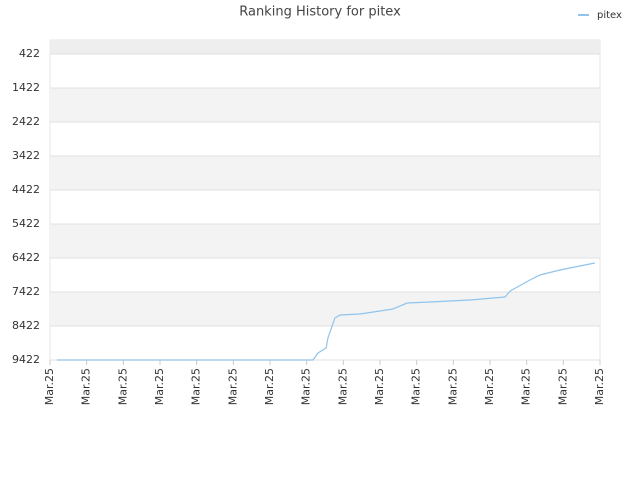  What do you see at coordinates (26, 223) in the screenshot?
I see `y-tick-label: 5422` at bounding box center [26, 223].